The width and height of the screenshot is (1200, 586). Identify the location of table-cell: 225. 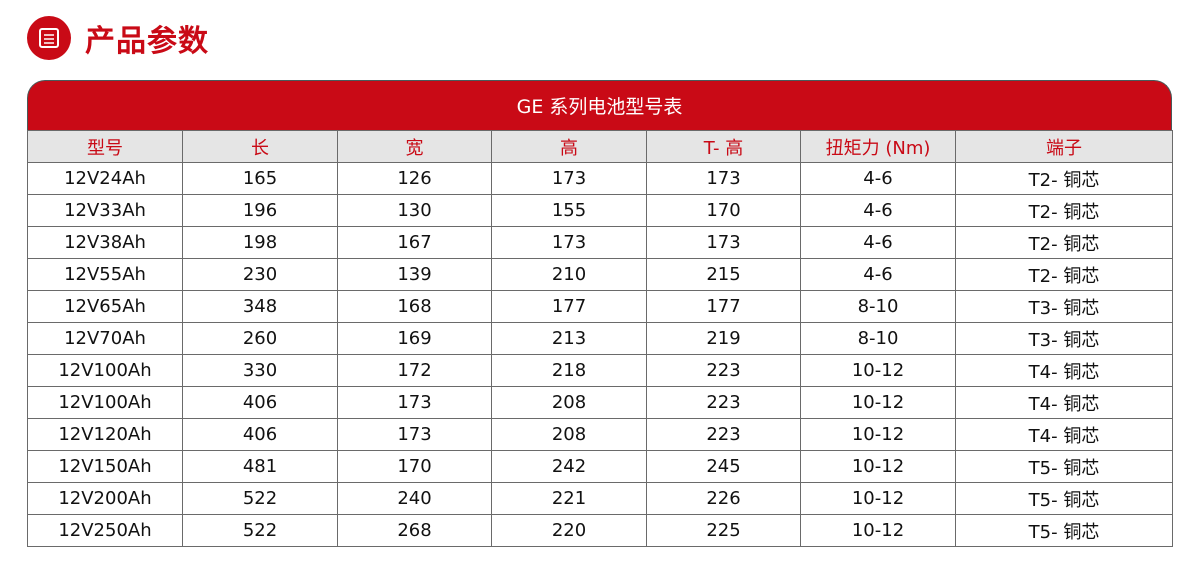
(723, 530).